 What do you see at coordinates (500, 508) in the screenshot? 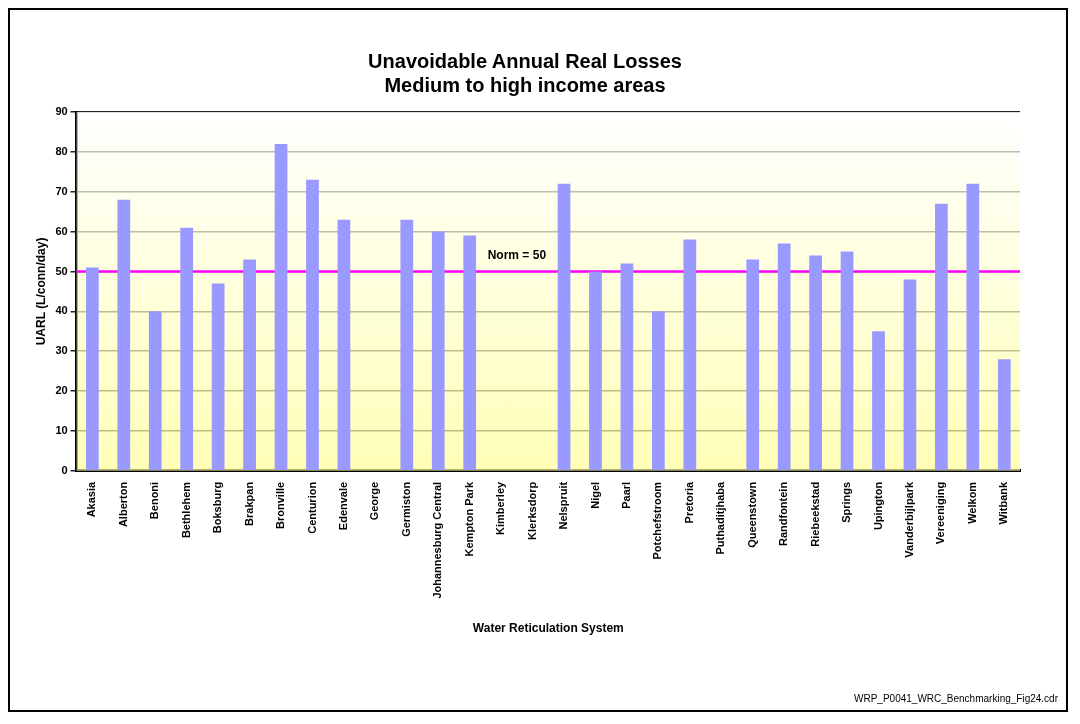
I see `x-tick-label: Kimberley` at bounding box center [500, 508].